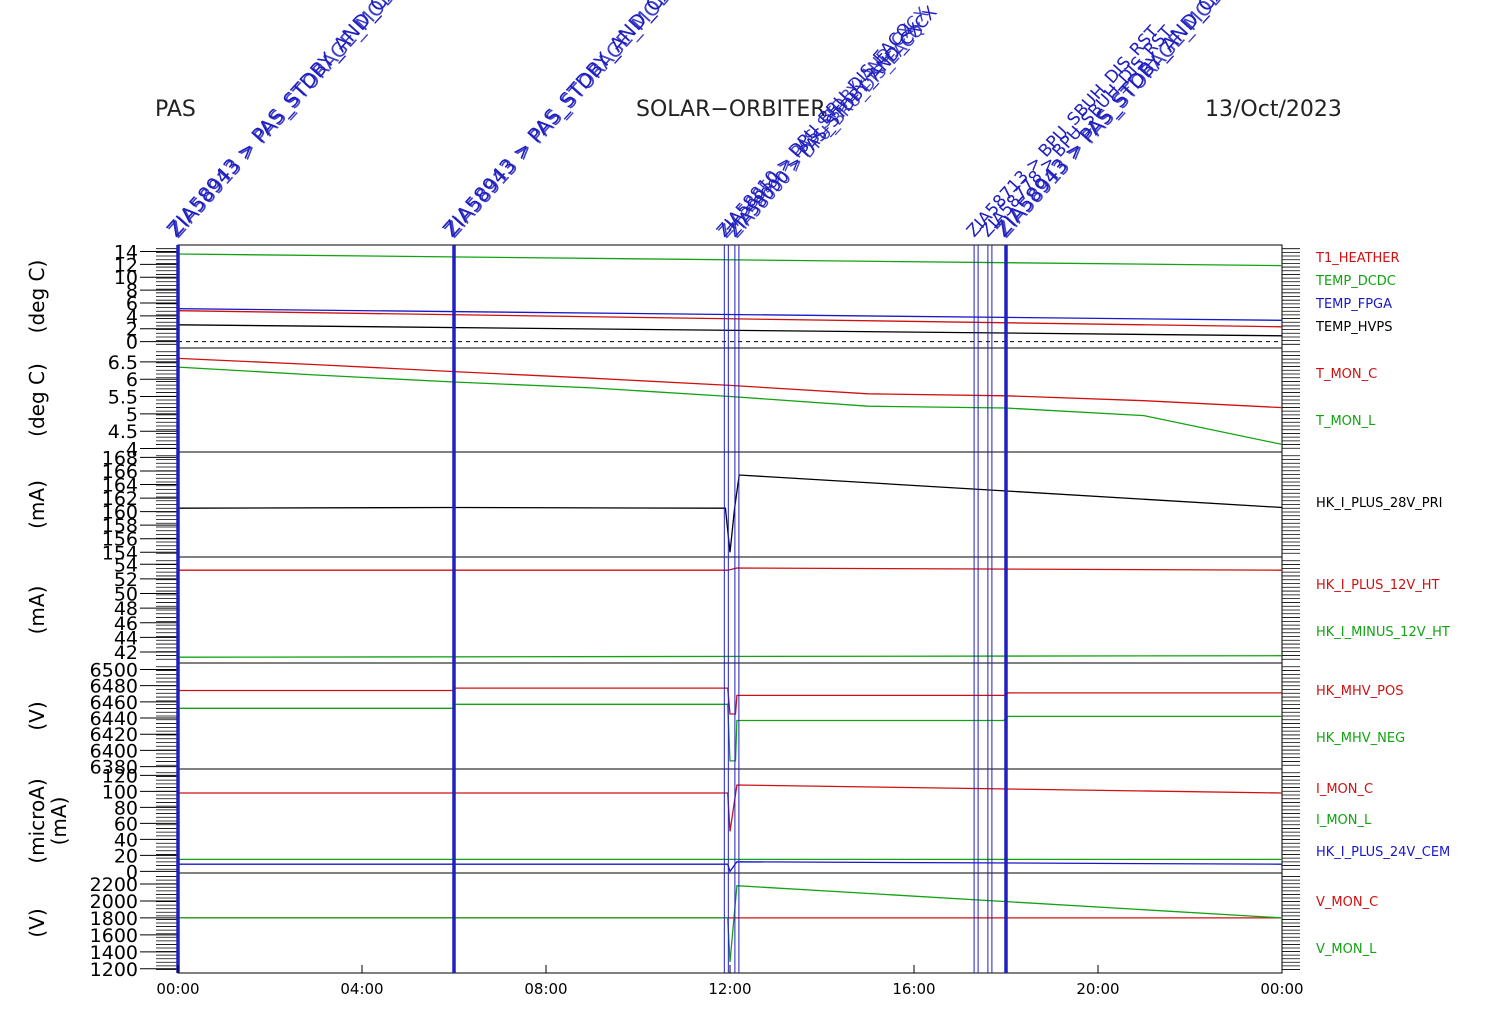 Image resolution: width=1512 pixels, height=1020 pixels. I want to click on y-tick-label: 20, so click(126, 856).